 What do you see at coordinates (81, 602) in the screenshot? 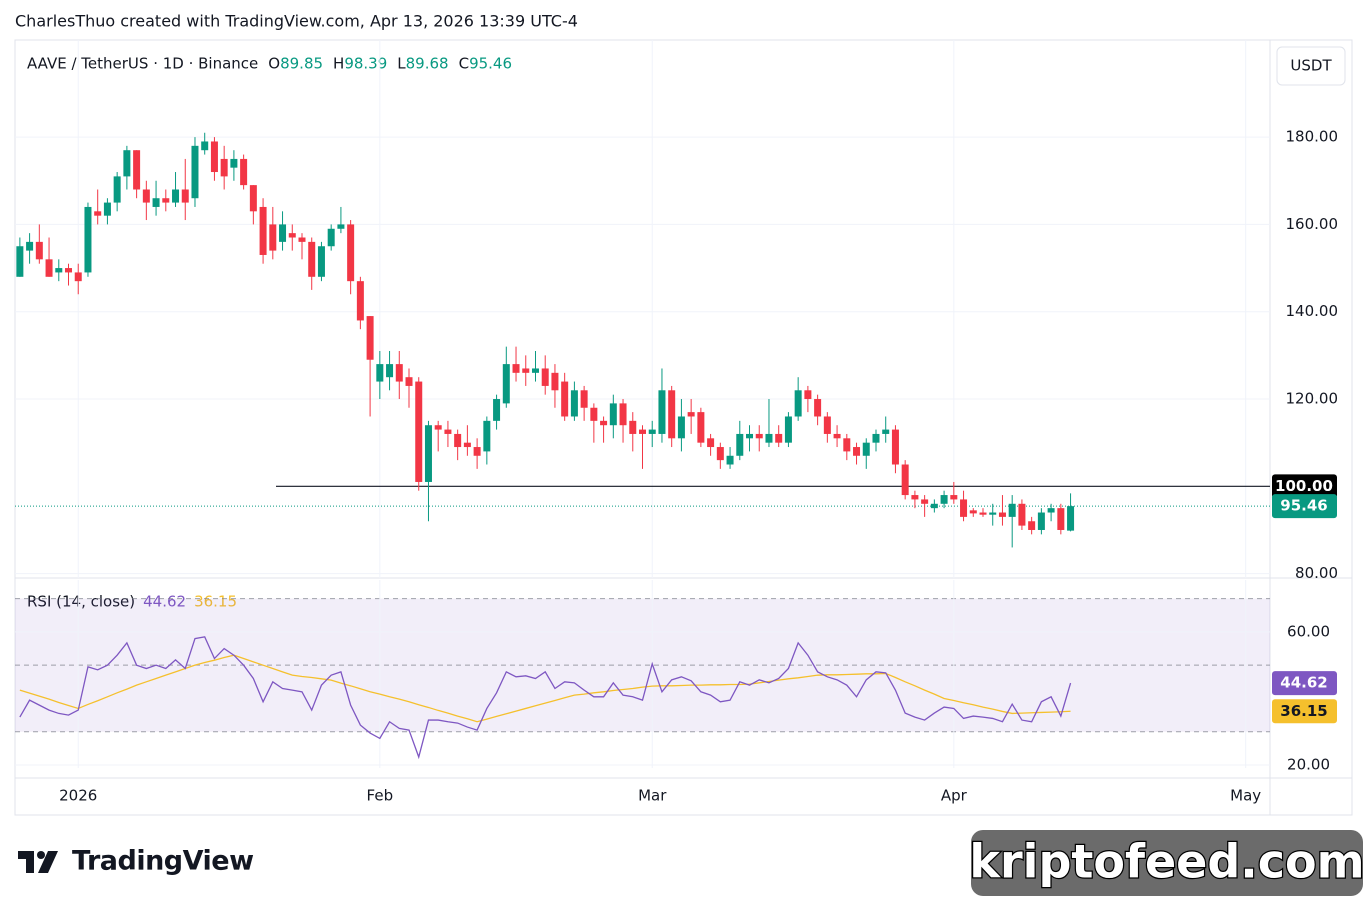
I see `rsi-title: RSI (14, close)` at bounding box center [81, 602].